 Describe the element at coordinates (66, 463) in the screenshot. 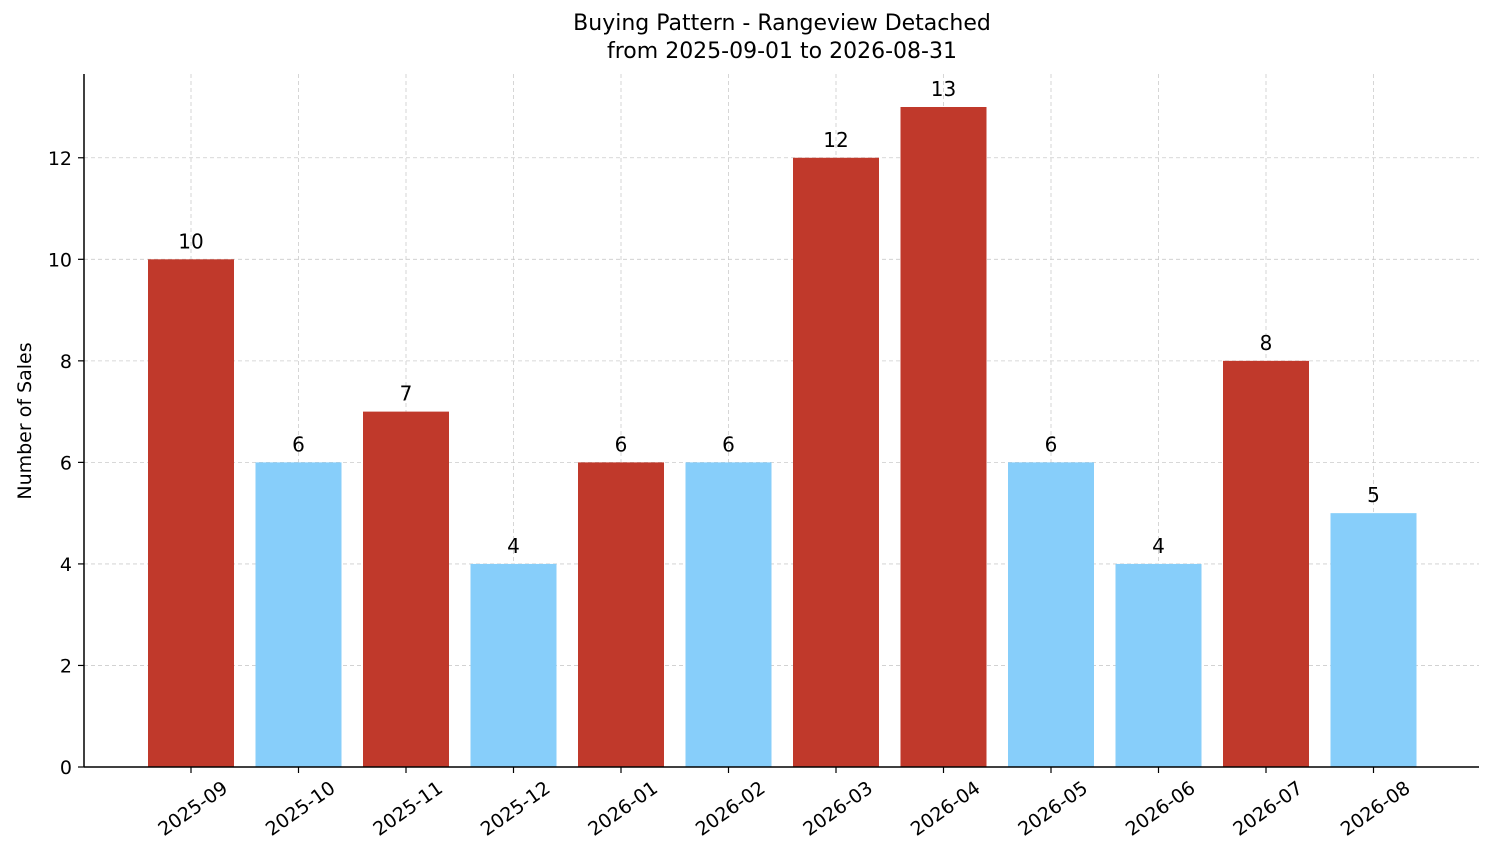

I see `y-tick-label: 6` at that location.